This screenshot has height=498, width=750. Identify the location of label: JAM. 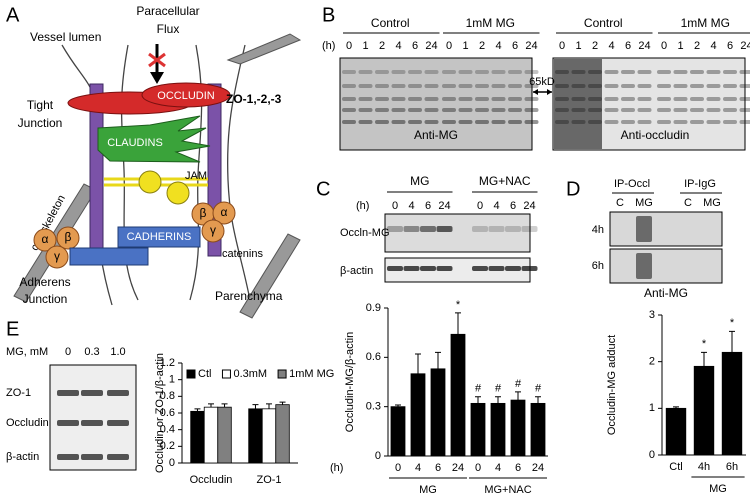
(196, 176).